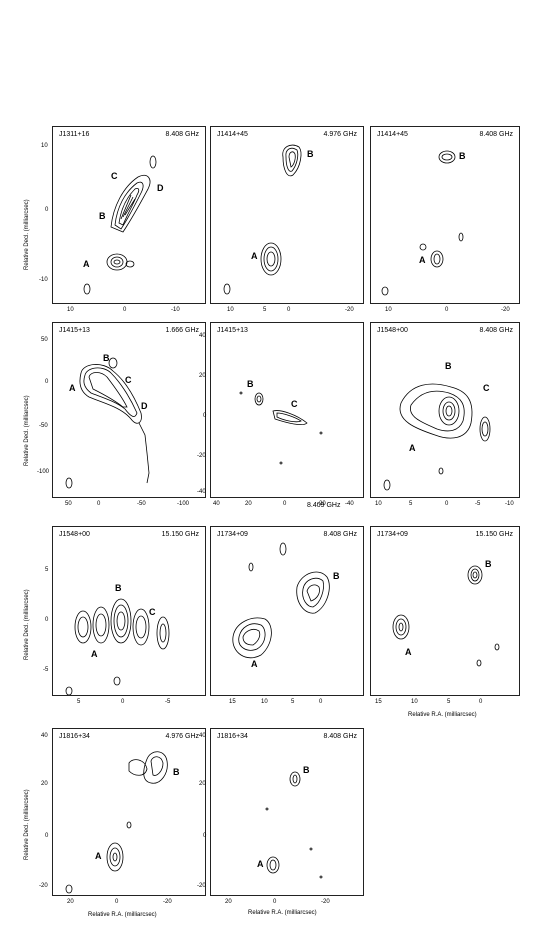 This screenshot has height=942, width=550. Describe the element at coordinates (232, 702) in the screenshot. I see `x-tick: 15` at that location.